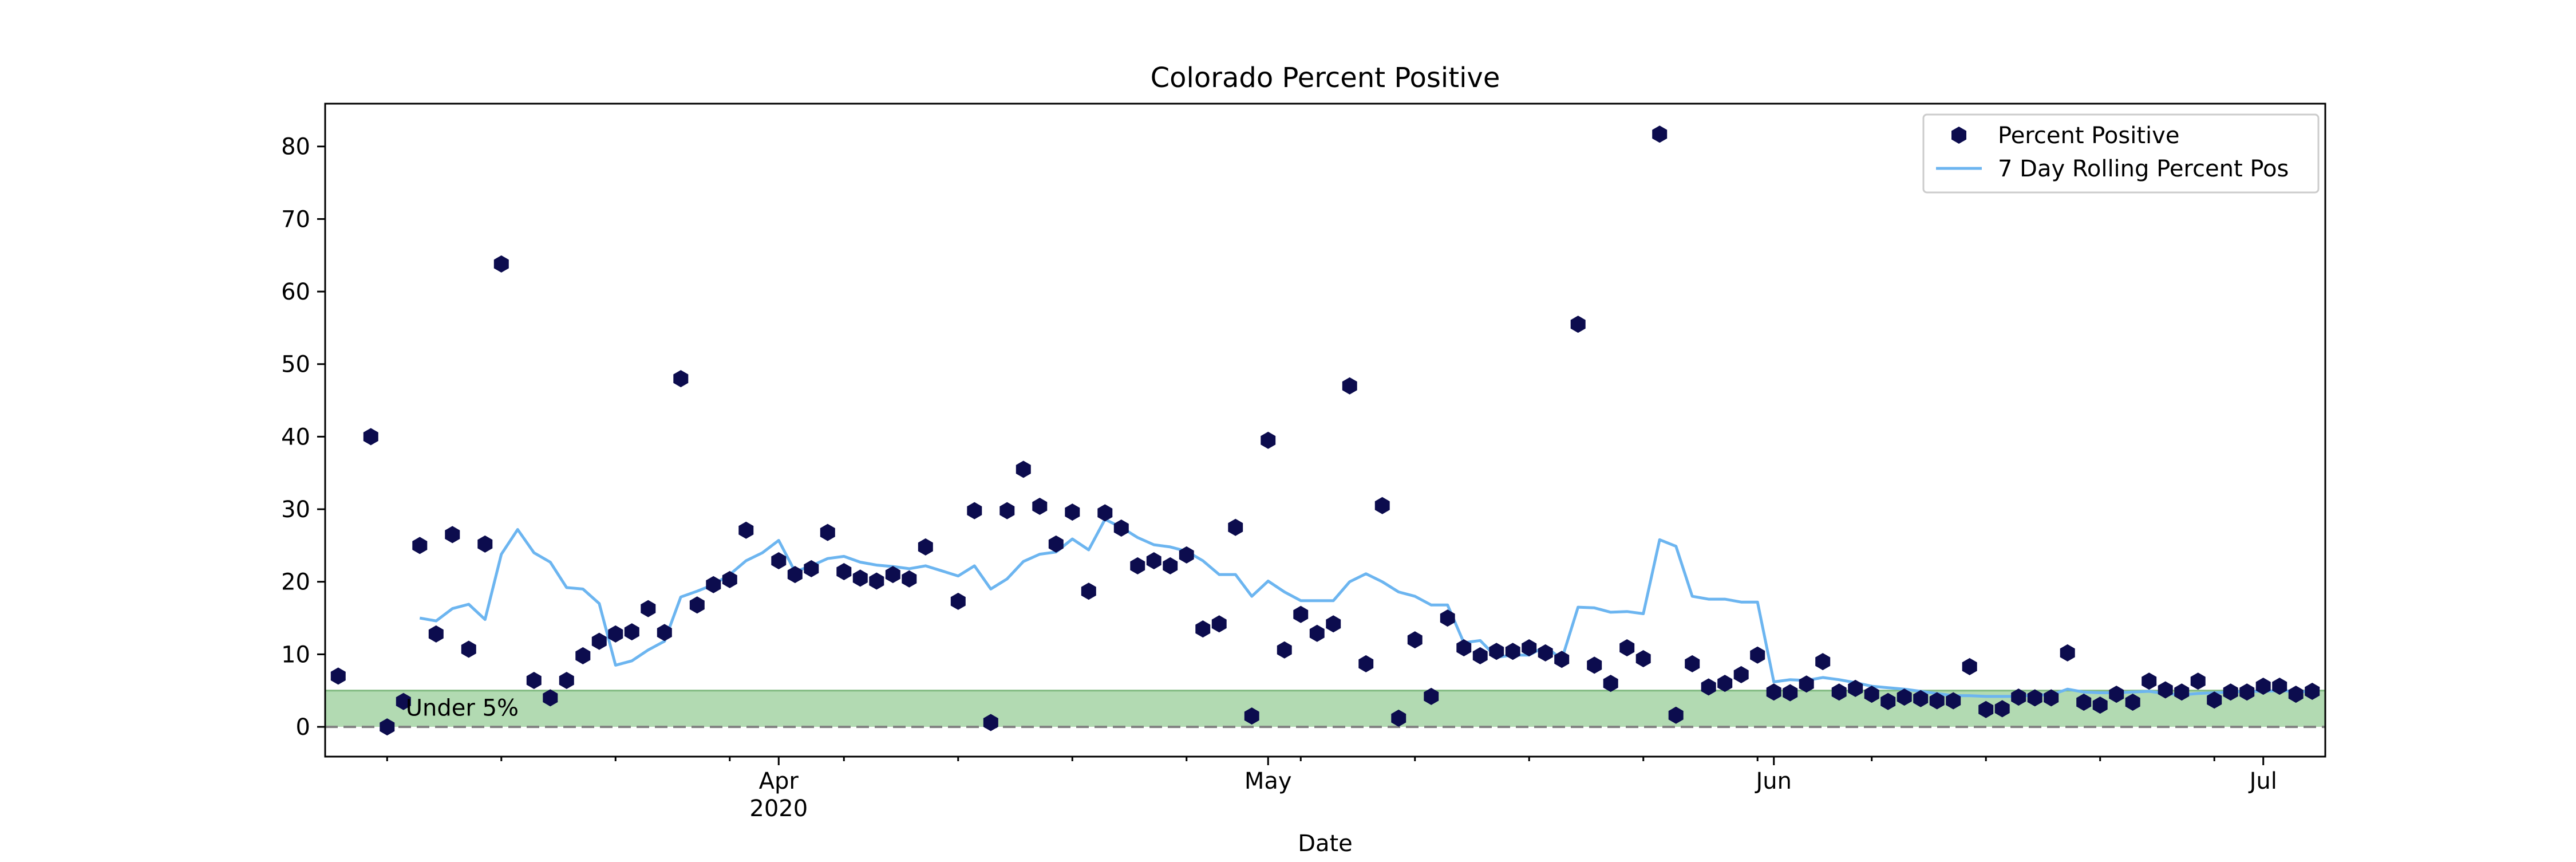 The width and height of the screenshot is (2576, 862). Describe the element at coordinates (295, 147) in the screenshot. I see `y-tick-label: 80` at that location.